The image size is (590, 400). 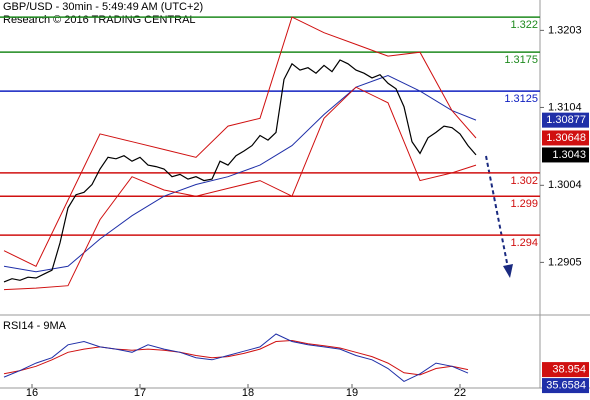 What do you see at coordinates (460, 393) in the screenshot?
I see `x-tick-label: 22` at bounding box center [460, 393].